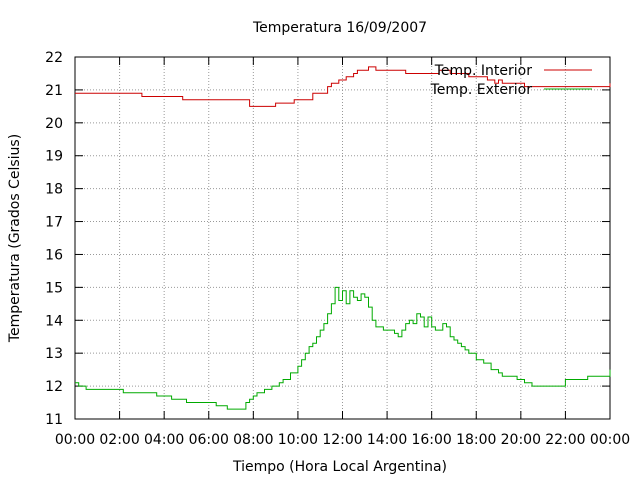 The height and width of the screenshot is (480, 640). I want to click on x-tick-label: 20:00, so click(521, 440).